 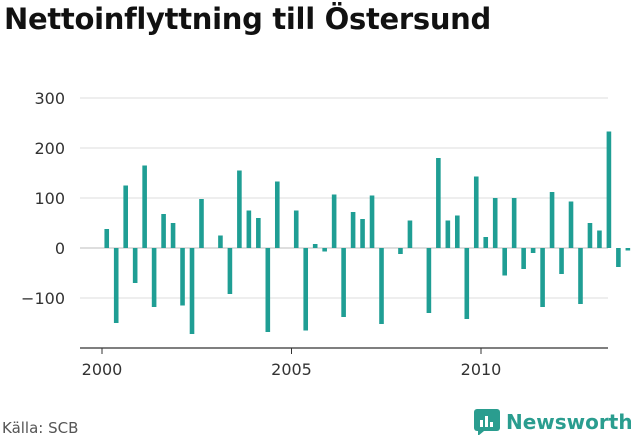 What do you see at coordinates (487, 422) in the screenshot?
I see `newsworthy-logo-icon` at bounding box center [487, 422].